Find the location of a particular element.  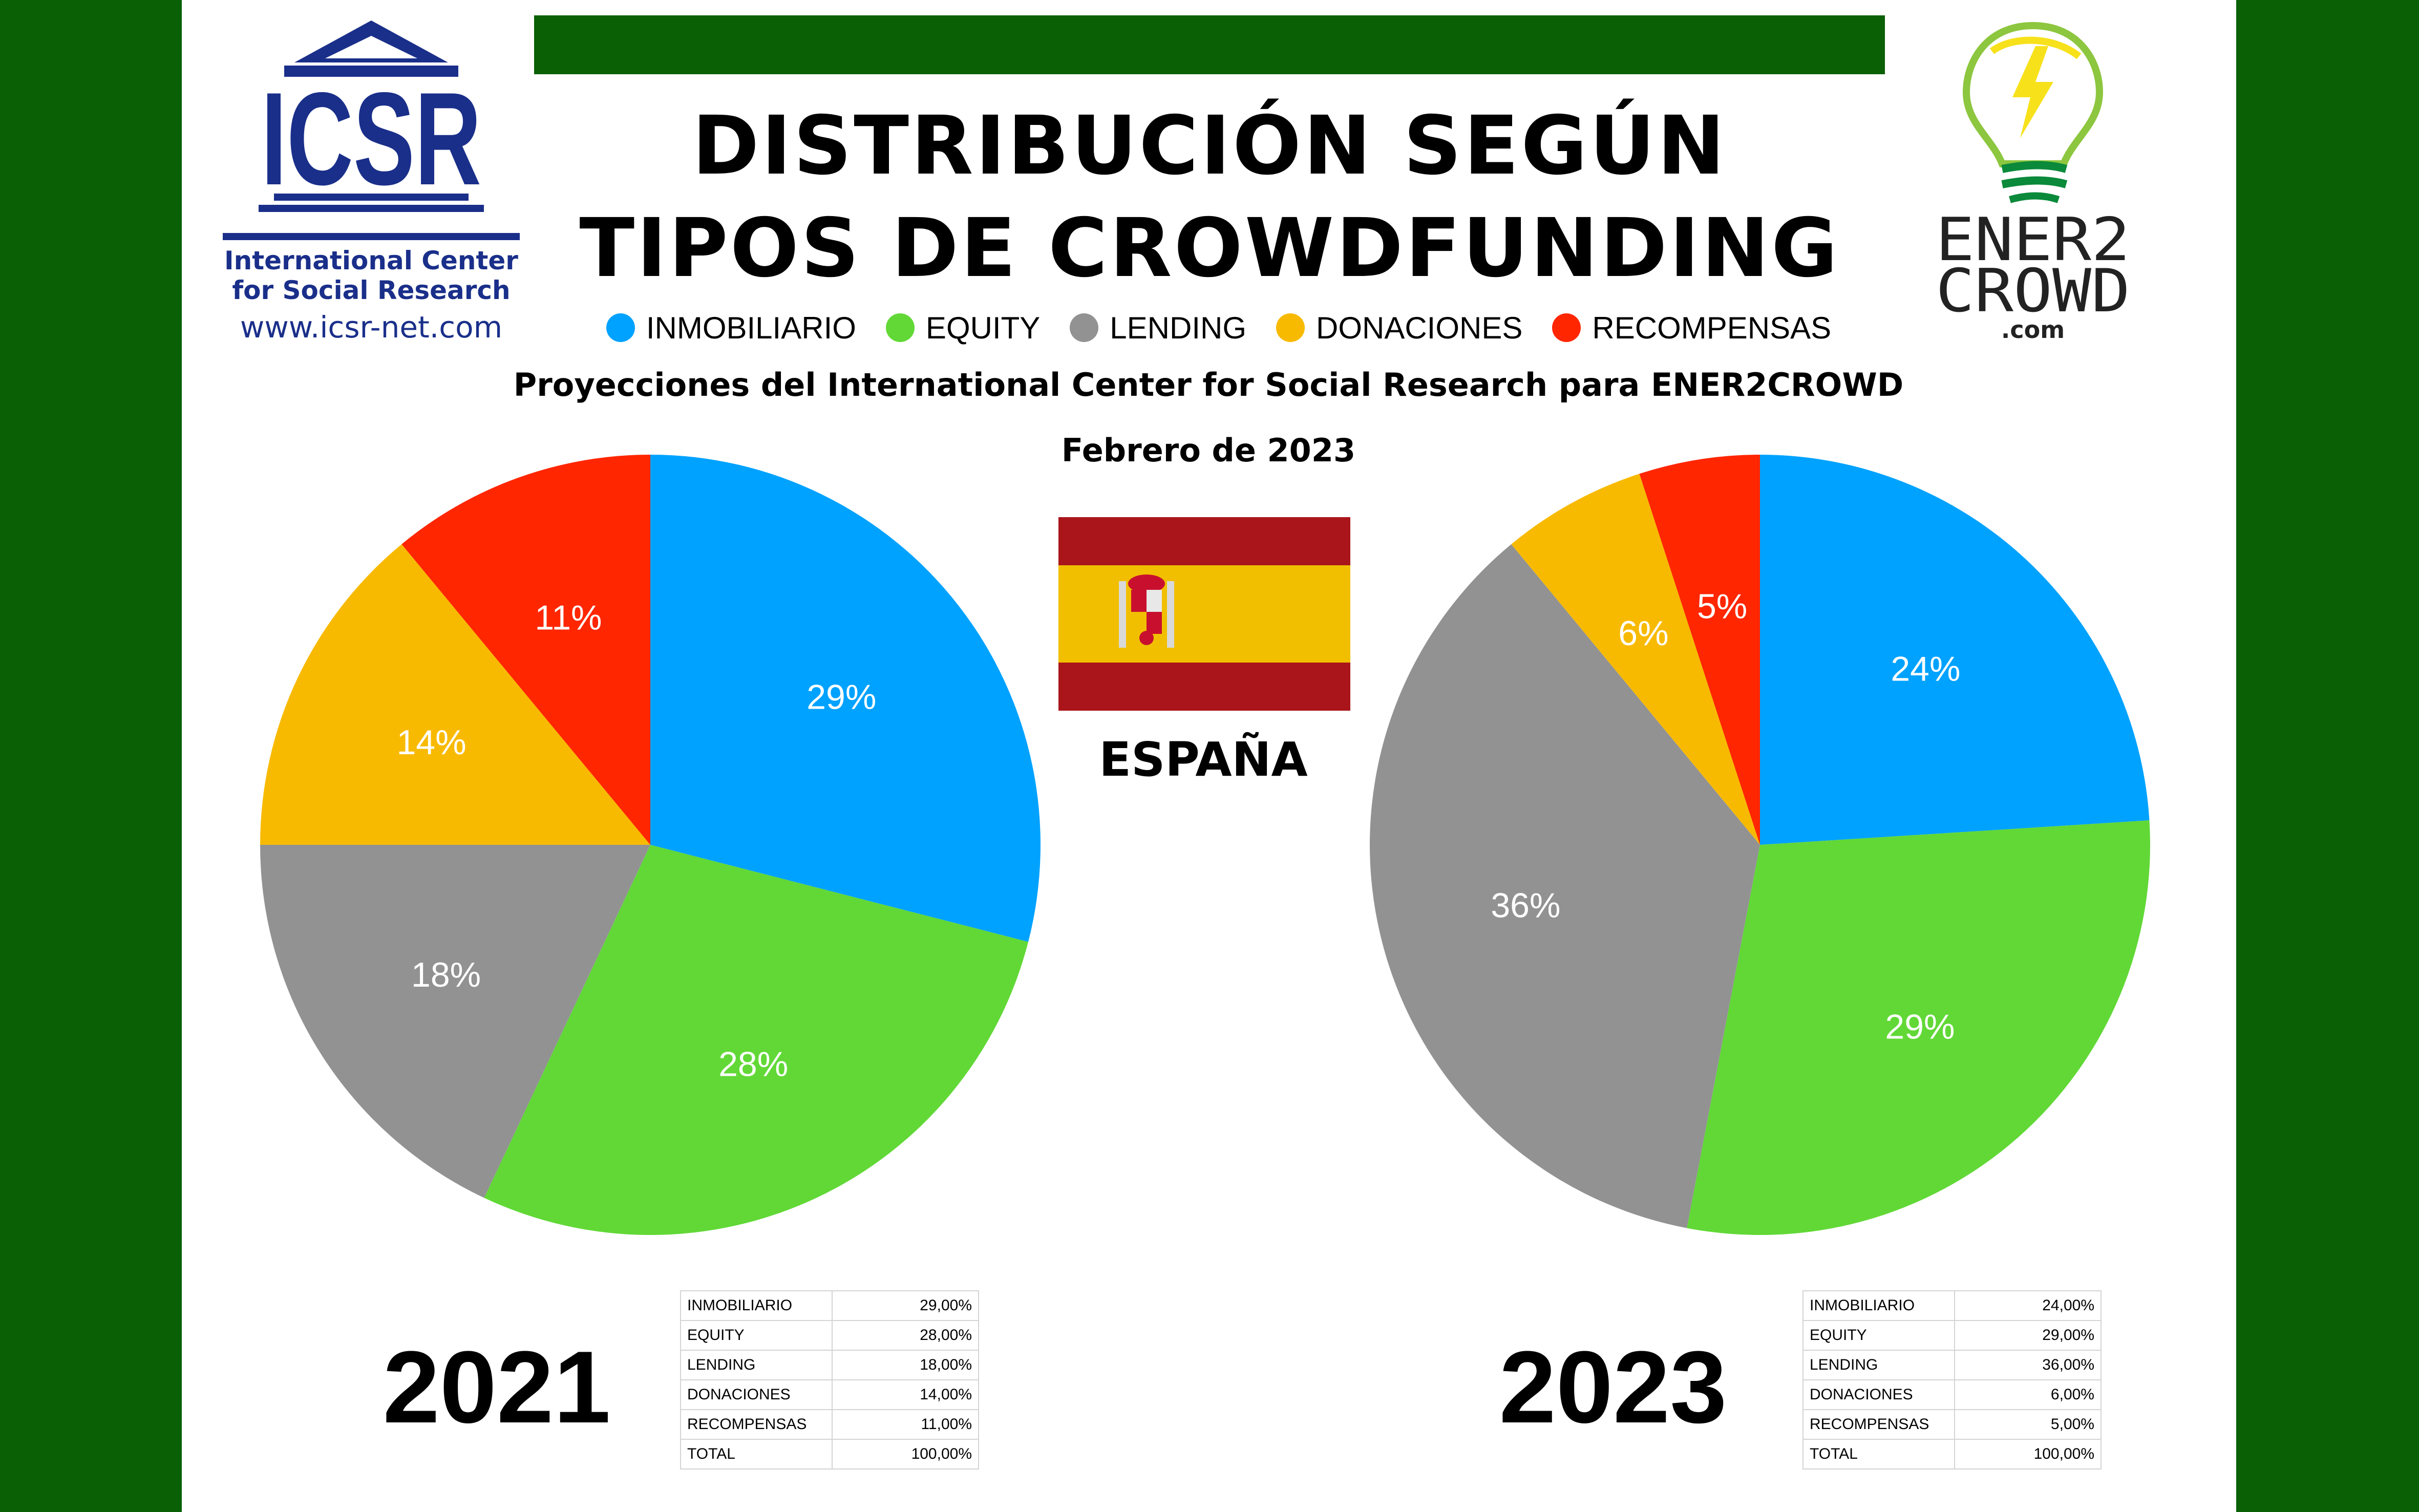

table-row: INMOBILIARIO 29,00% is located at coordinates (829, 1305).